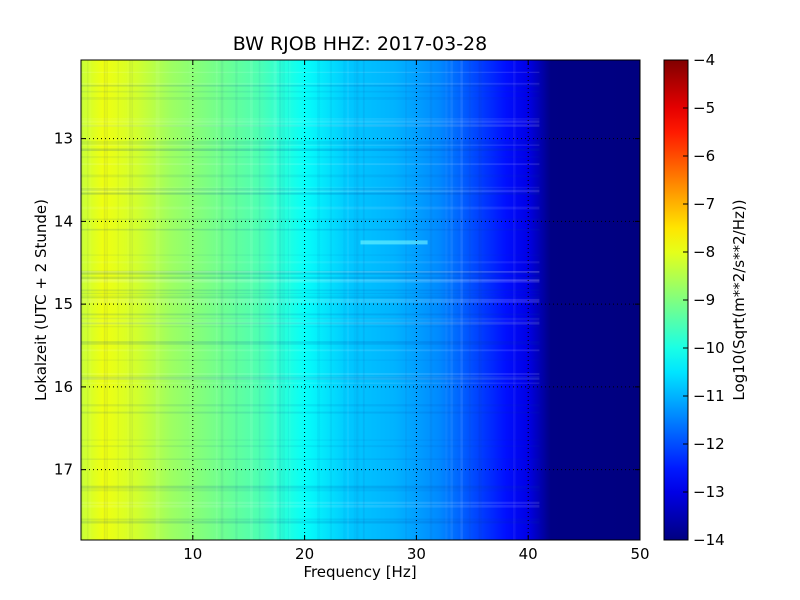 The image size is (800, 600). What do you see at coordinates (704, 204) in the screenshot?
I see `colorbar-tick-label: −7` at bounding box center [704, 204].